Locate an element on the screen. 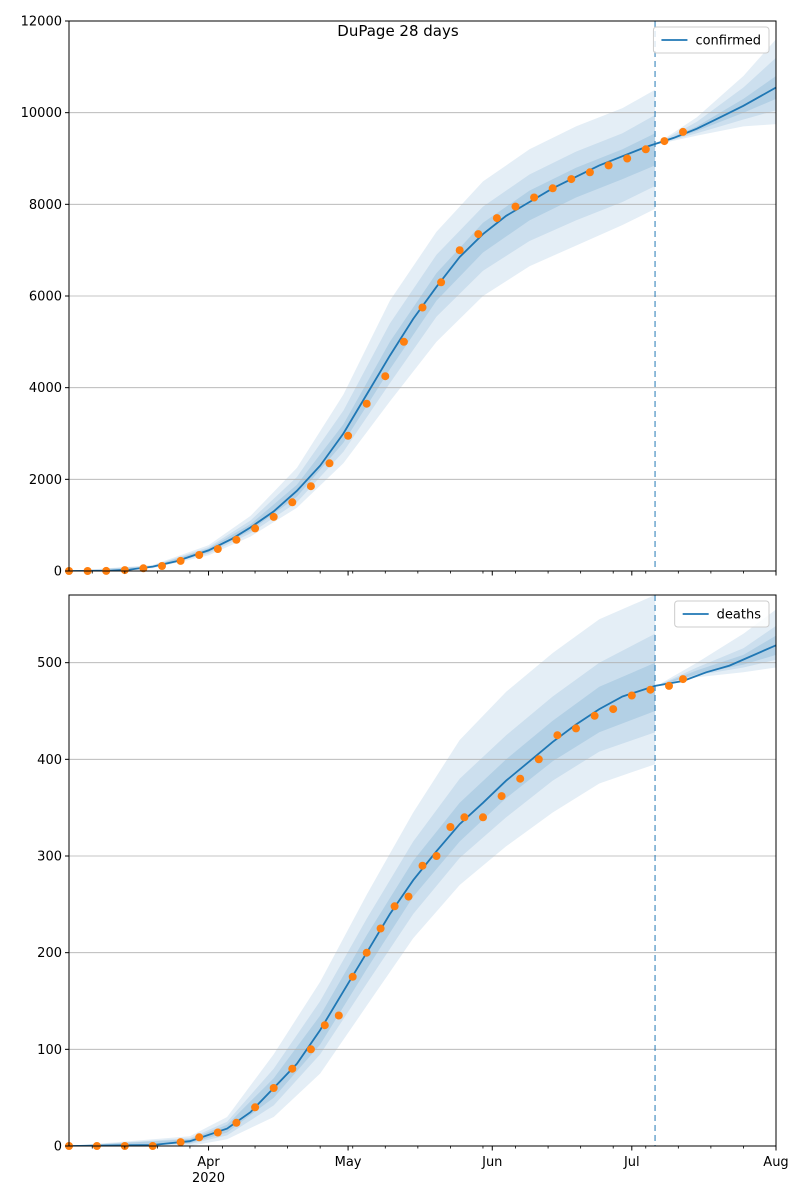 This screenshot has height=1200, width=800. deaths-y-tick-label: 100 is located at coordinates (49, 1050).